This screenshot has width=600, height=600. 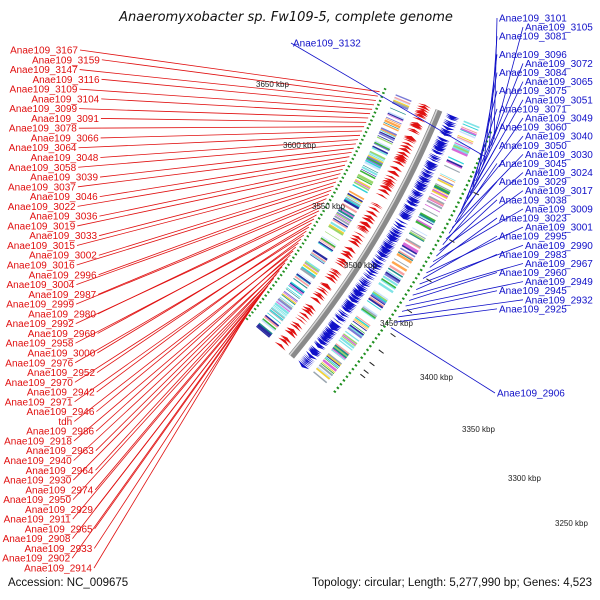 I want to click on left-gene-label: Anae109_3064, so click(x=43, y=148).